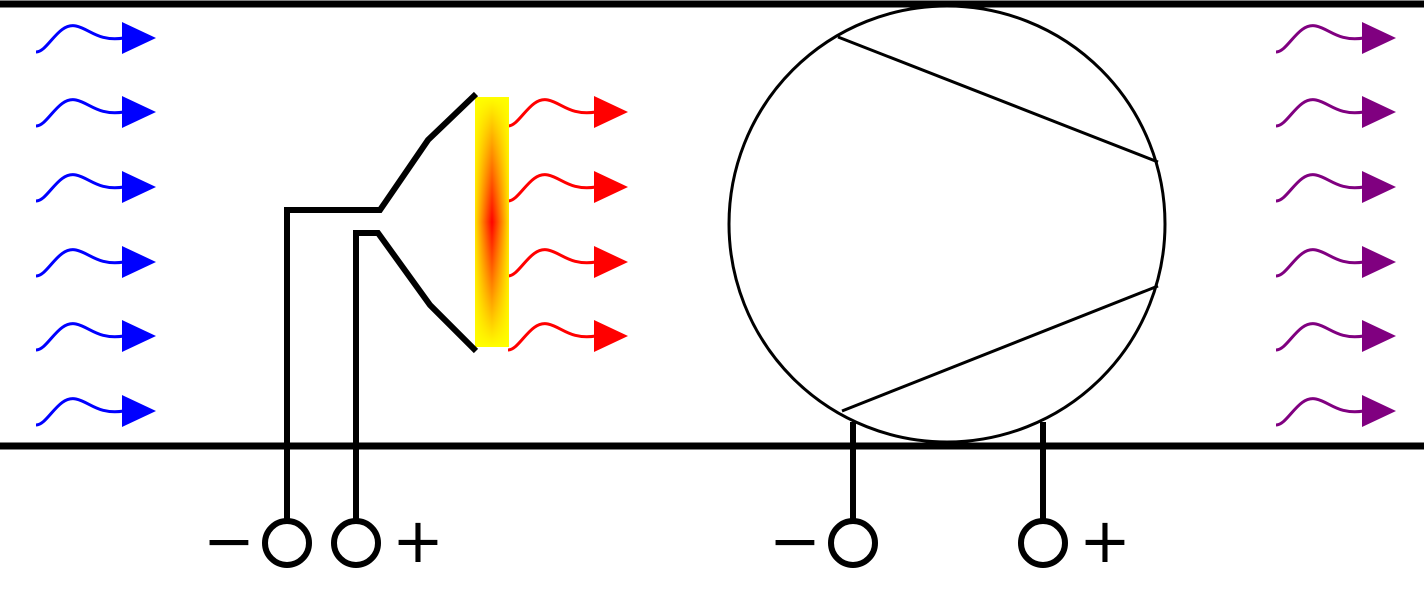 This screenshot has height=596, width=1424. Describe the element at coordinates (998, 99) in the screenshot. I see `fan-blade-upper` at that location.